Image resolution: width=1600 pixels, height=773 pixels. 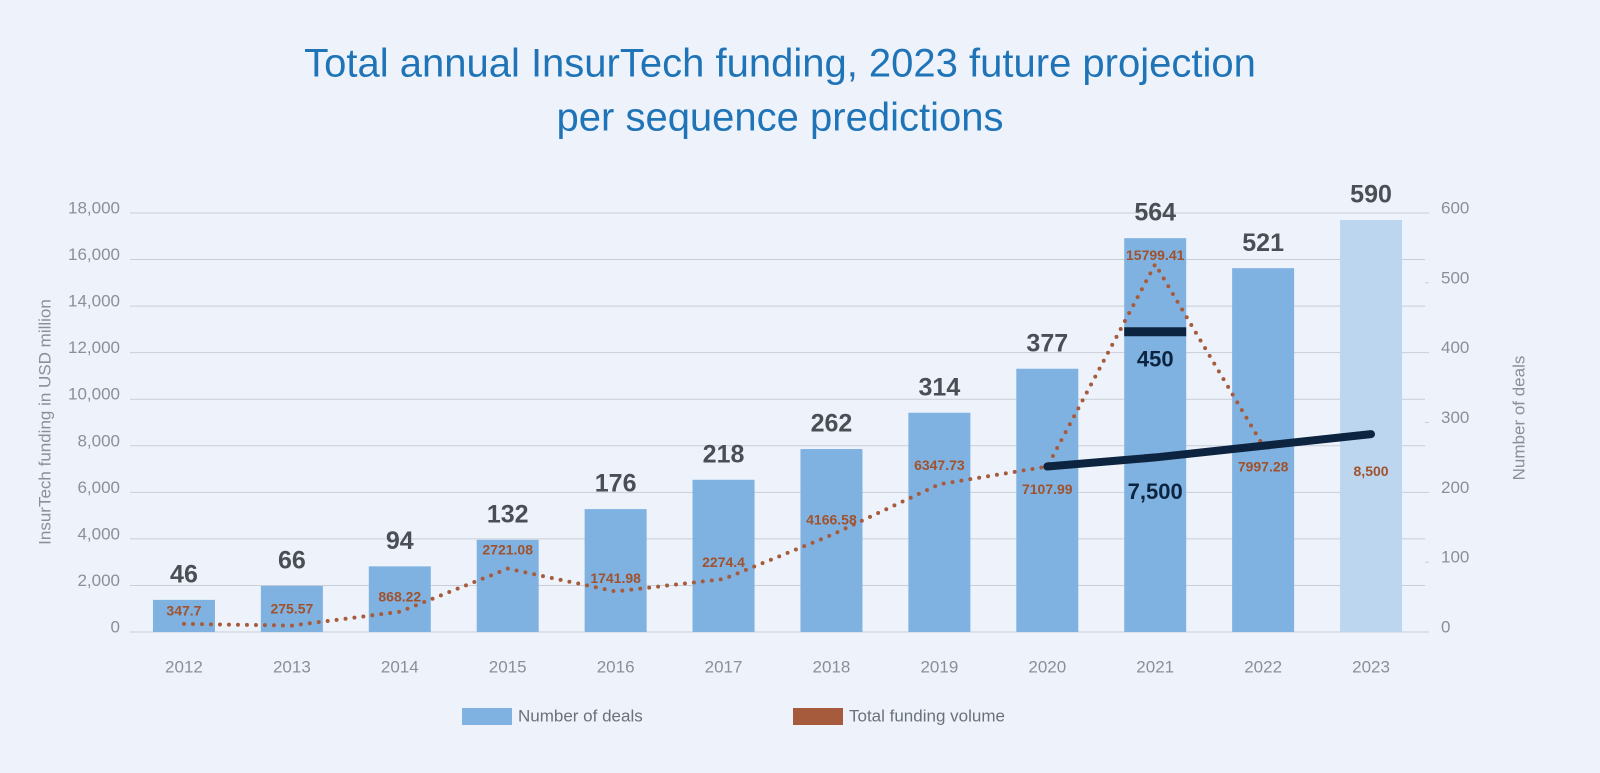 What do you see at coordinates (1455, 347) in the screenshot?
I see `y2-tick-label: 400` at bounding box center [1455, 347].